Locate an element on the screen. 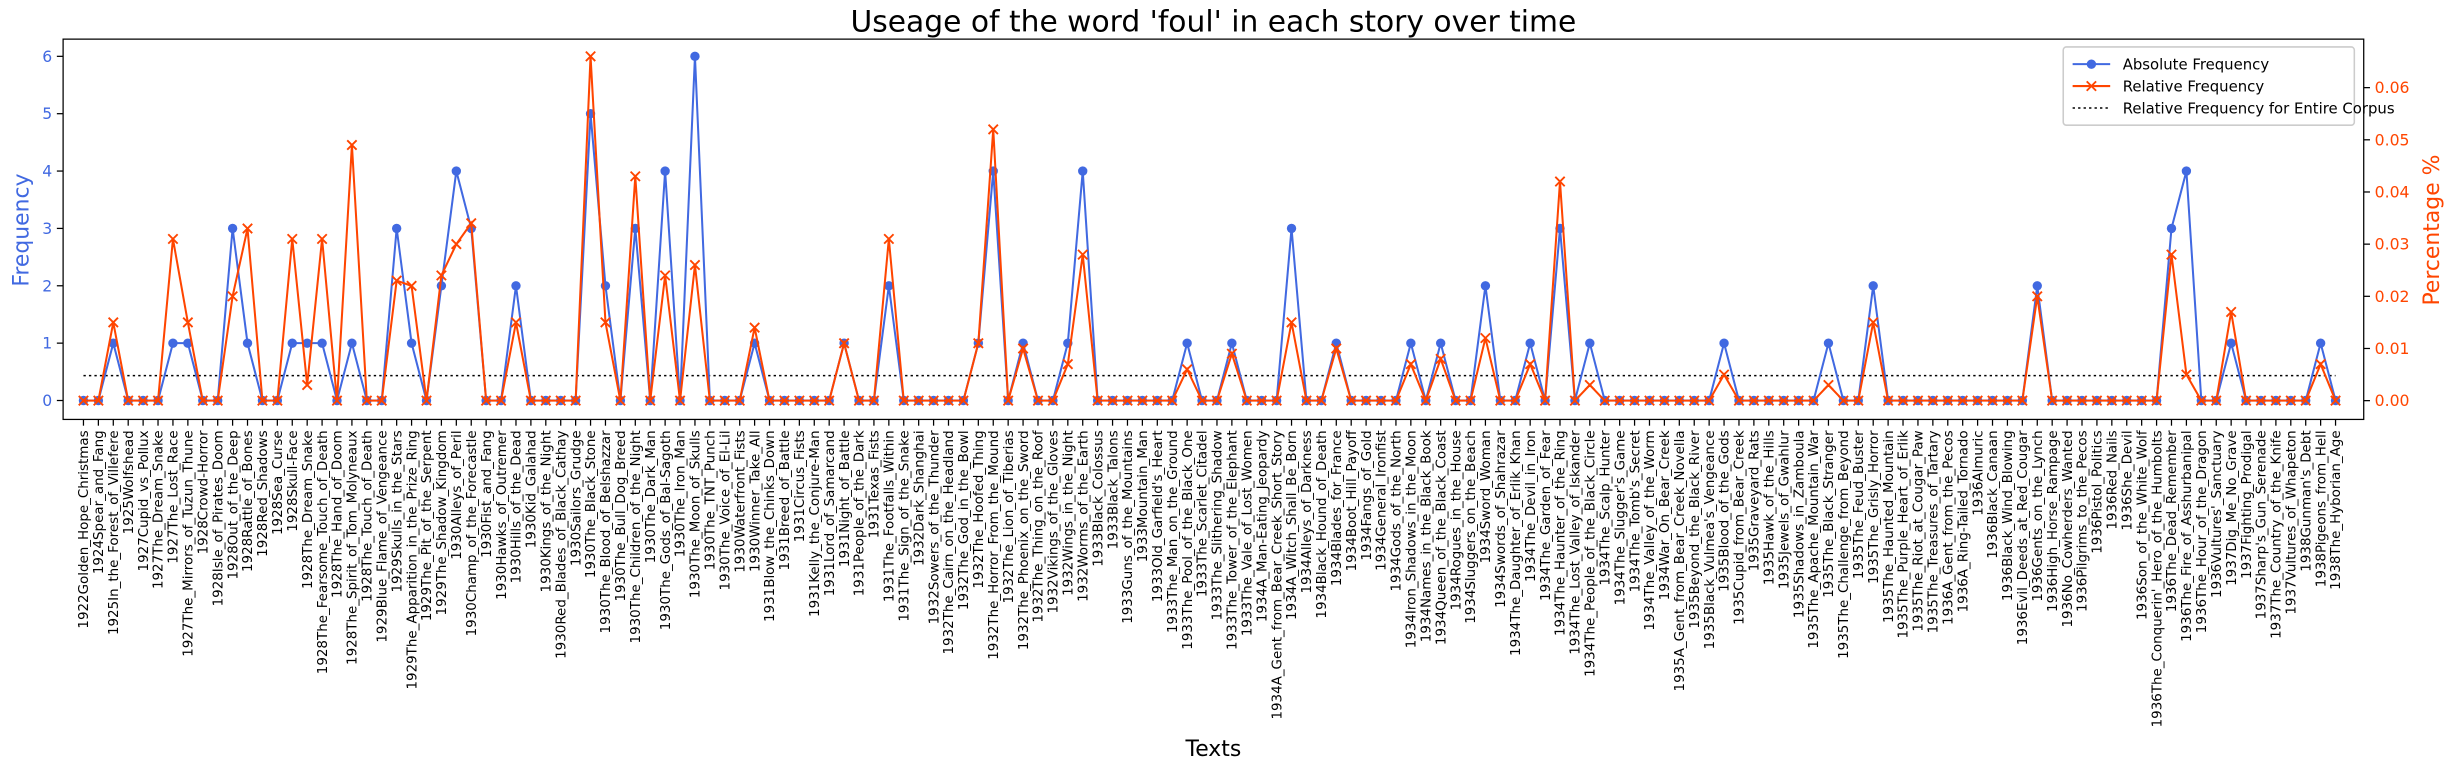 This screenshot has width=2455, height=770. x-tick-label: 1925In_the_Forest_of_Villefere is located at coordinates (114, 532).